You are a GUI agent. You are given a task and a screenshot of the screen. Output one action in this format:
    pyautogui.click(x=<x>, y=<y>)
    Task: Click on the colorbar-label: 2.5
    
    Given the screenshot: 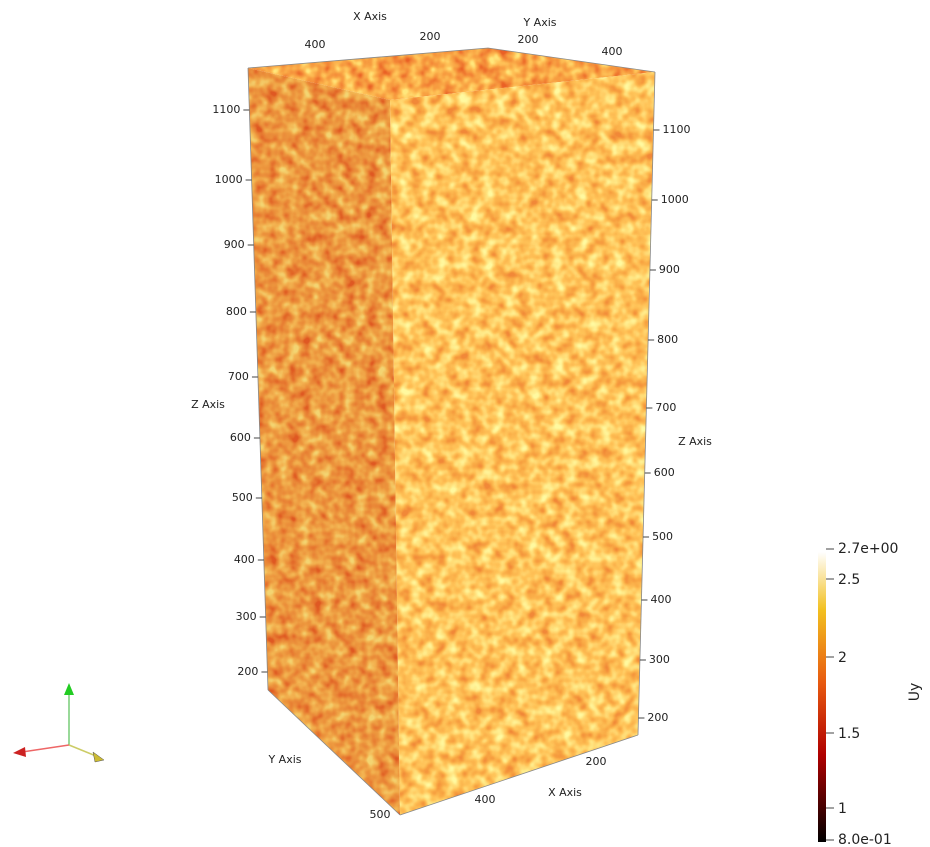 What is the action you would take?
    pyautogui.click(x=849, y=580)
    